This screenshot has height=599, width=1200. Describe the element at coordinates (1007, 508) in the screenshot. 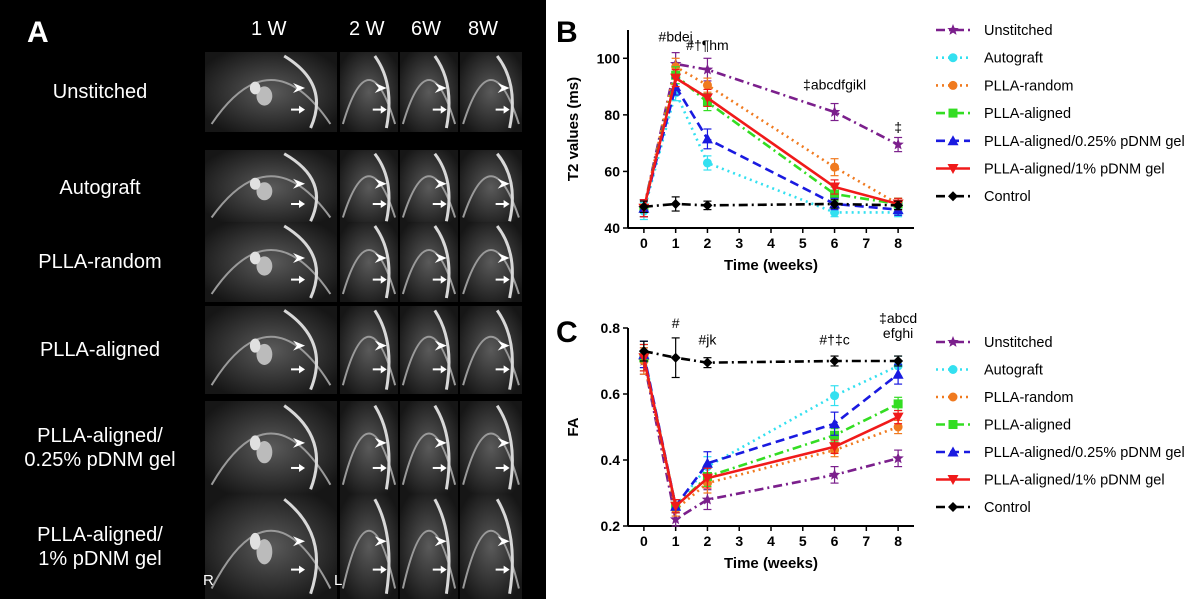

I see `chart-c-legend-label: Control` at that location.